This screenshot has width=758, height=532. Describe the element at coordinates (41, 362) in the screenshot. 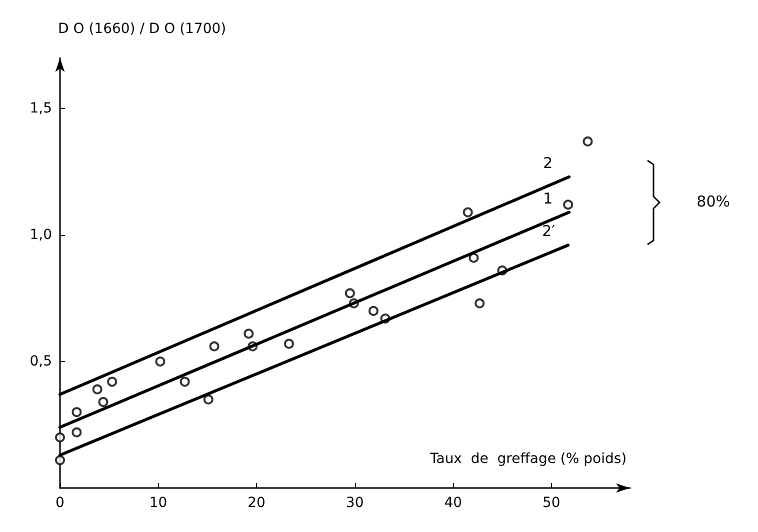

I see `y-tick-label: 0,5` at that location.